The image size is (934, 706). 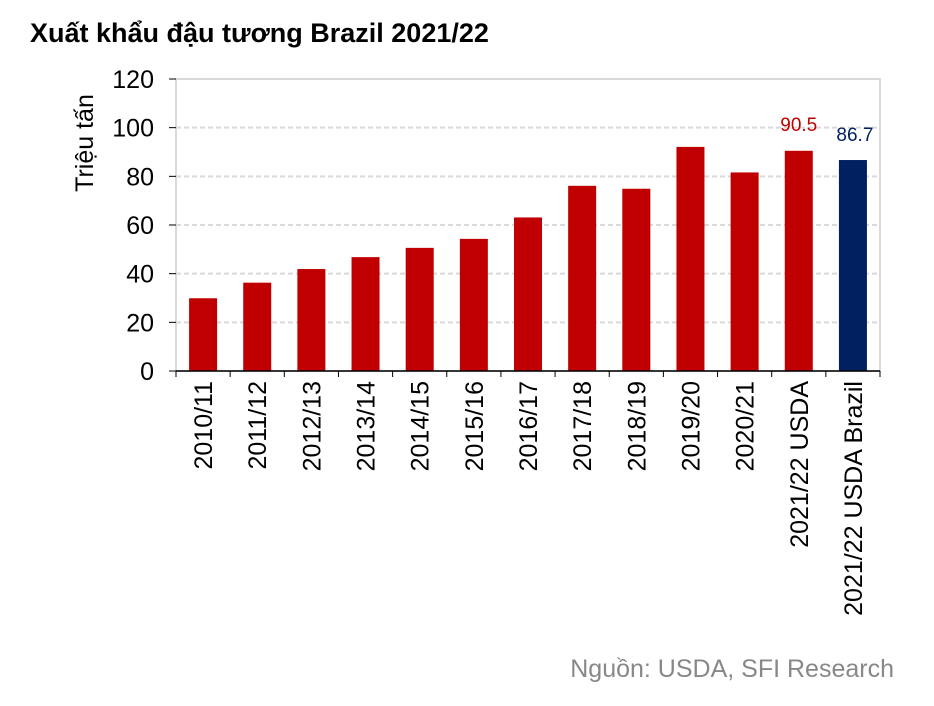 What do you see at coordinates (140, 226) in the screenshot?
I see `y-tick-label: 60` at bounding box center [140, 226].